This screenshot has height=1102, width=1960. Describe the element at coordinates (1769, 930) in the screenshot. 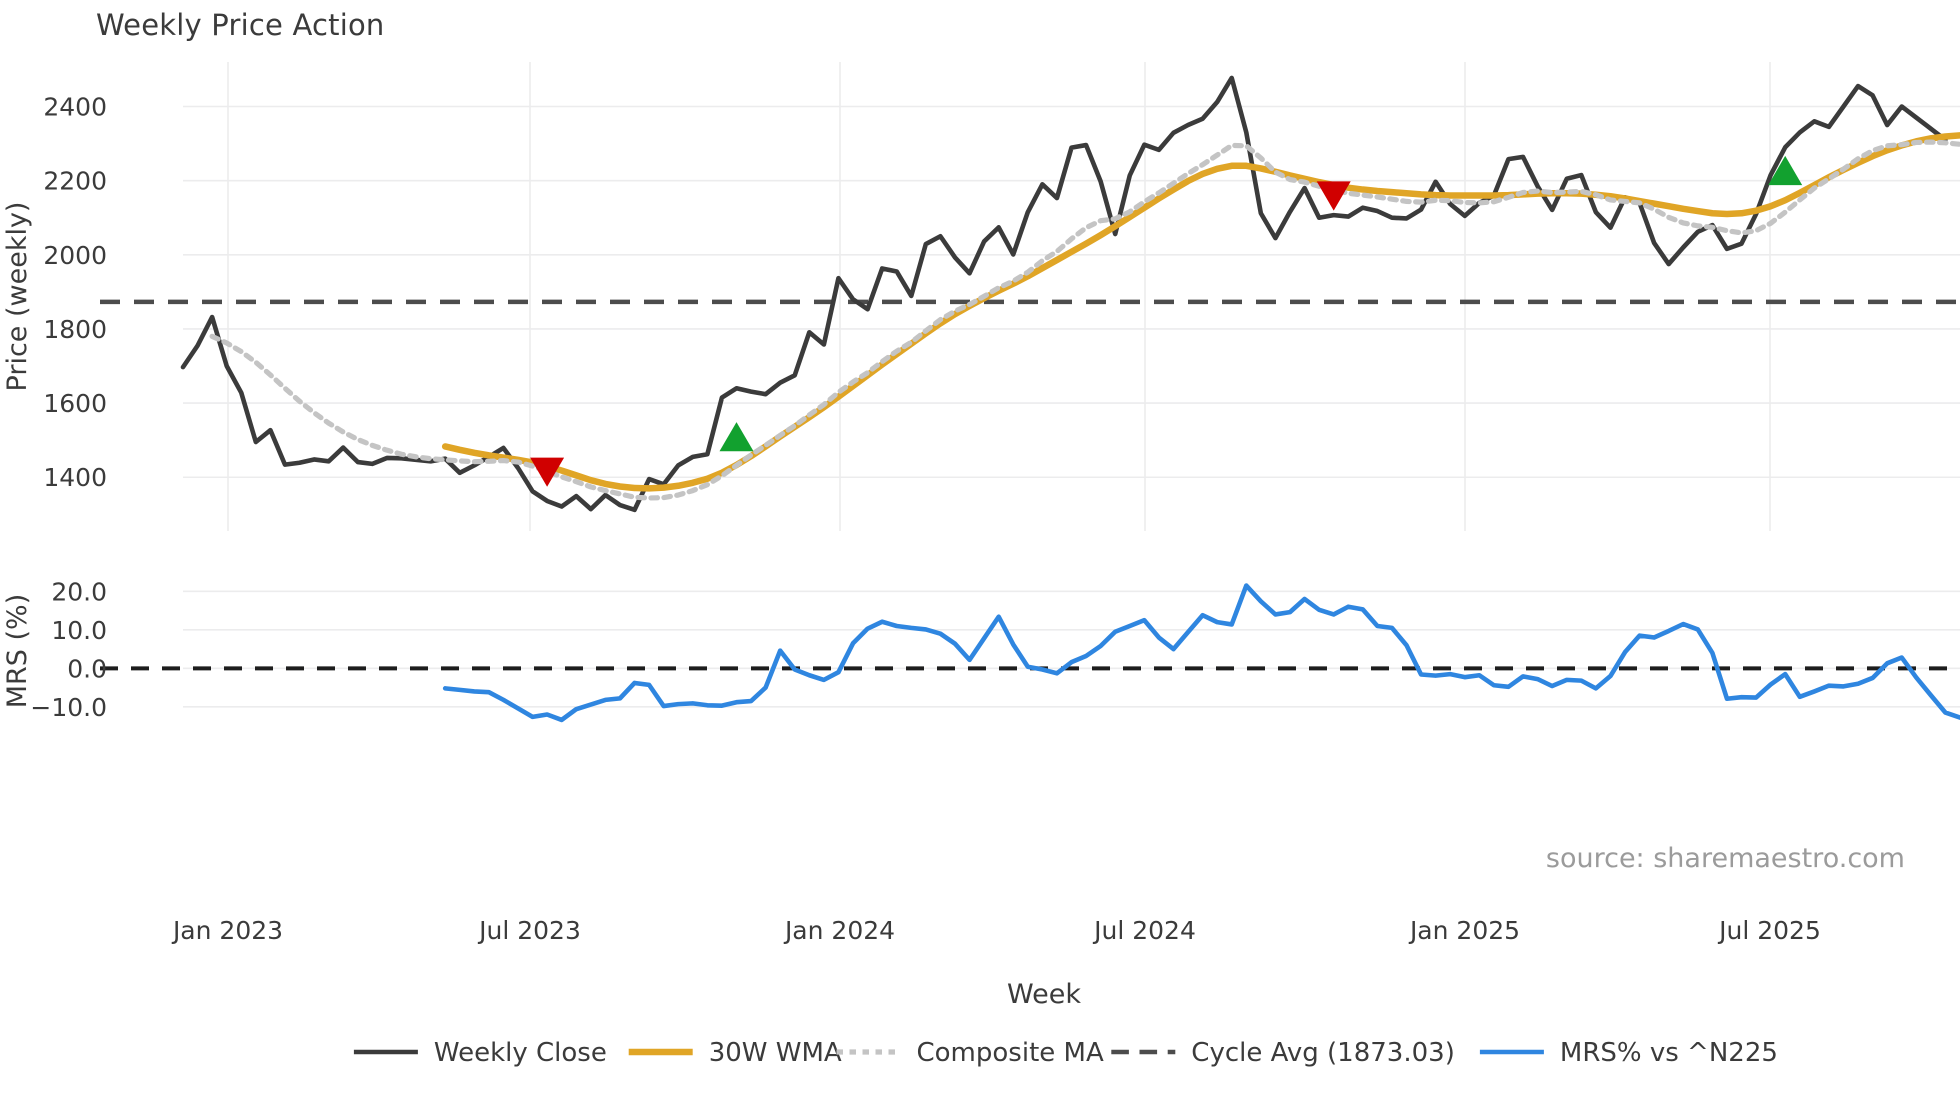

I see `x-axis-tick-label: Jul 2025` at that location.